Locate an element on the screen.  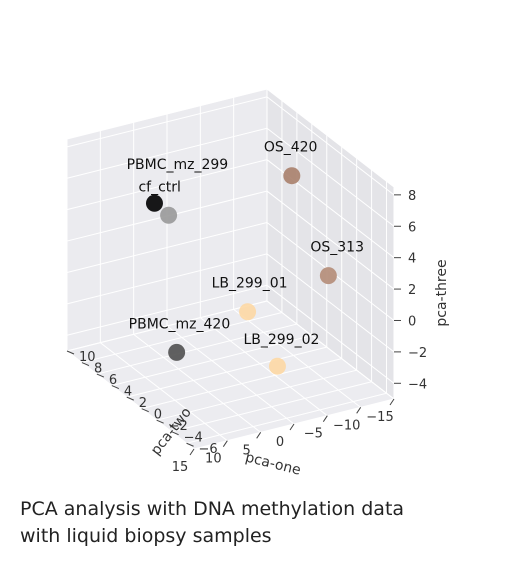
point-label-cf-ctrl: cf_ctrl is located at coordinates (159, 187).